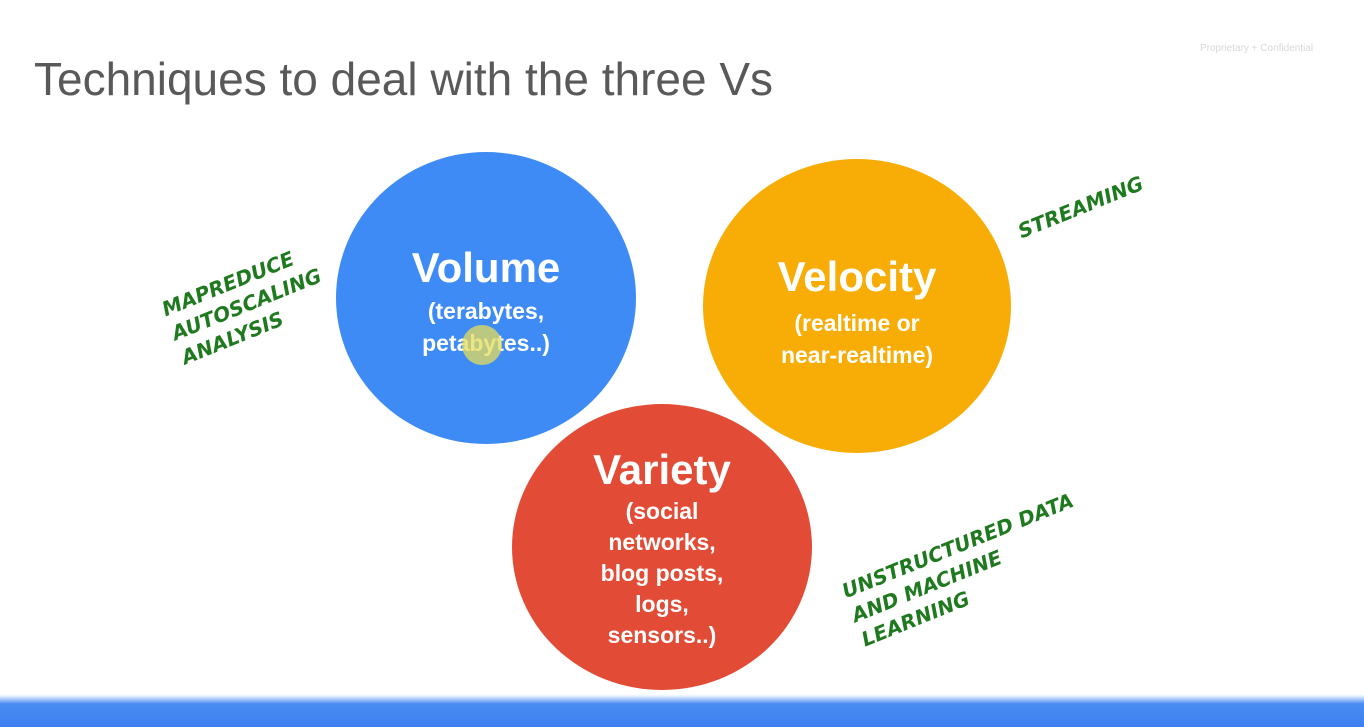  I want to click on footer-bar, so click(682, 710).